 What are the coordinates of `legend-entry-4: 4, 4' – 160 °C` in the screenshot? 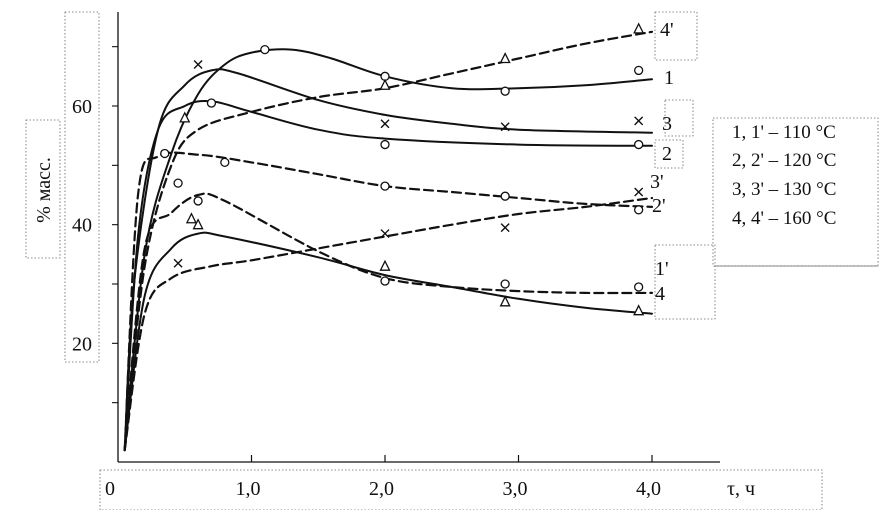 It's located at (784, 218).